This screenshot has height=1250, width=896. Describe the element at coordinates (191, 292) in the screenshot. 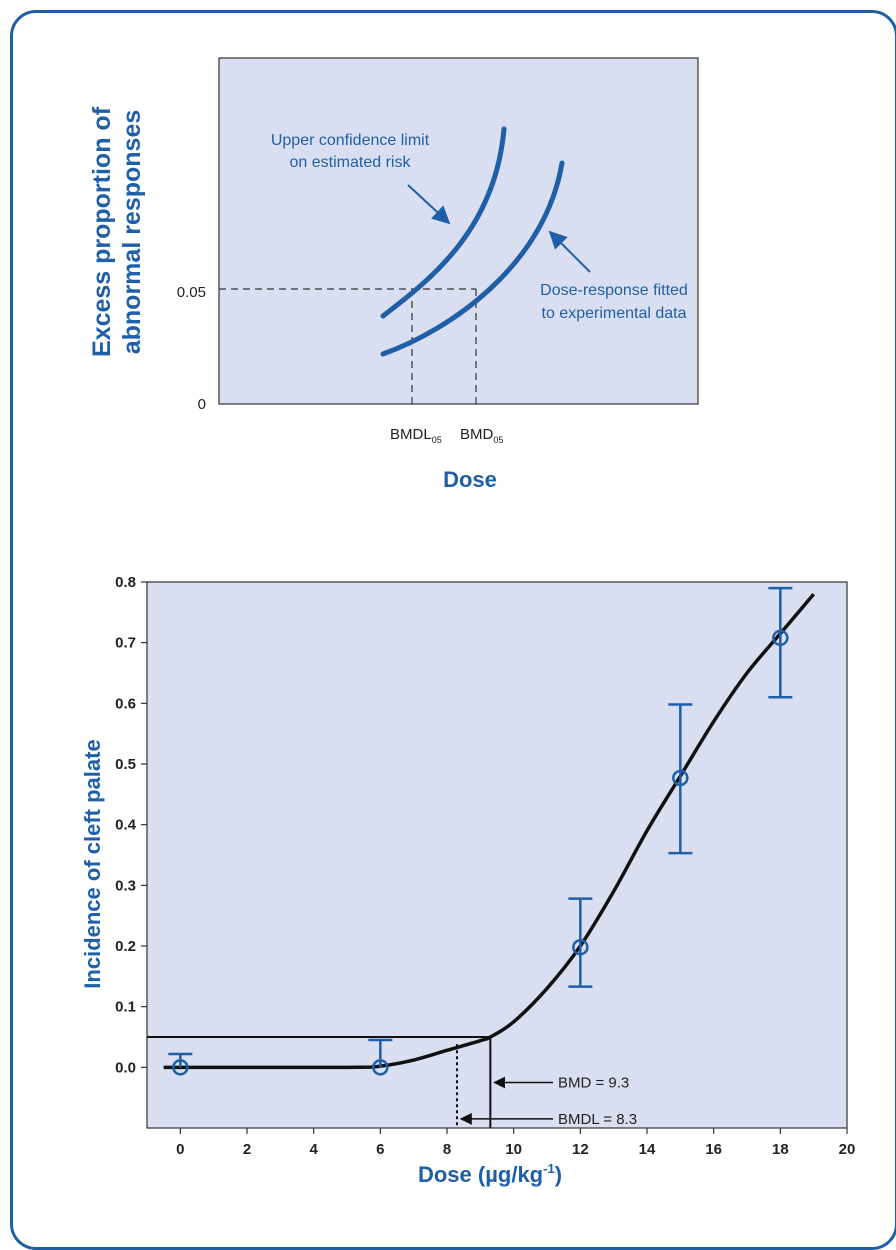

I see `top-ytick-005: 0.05` at that location.